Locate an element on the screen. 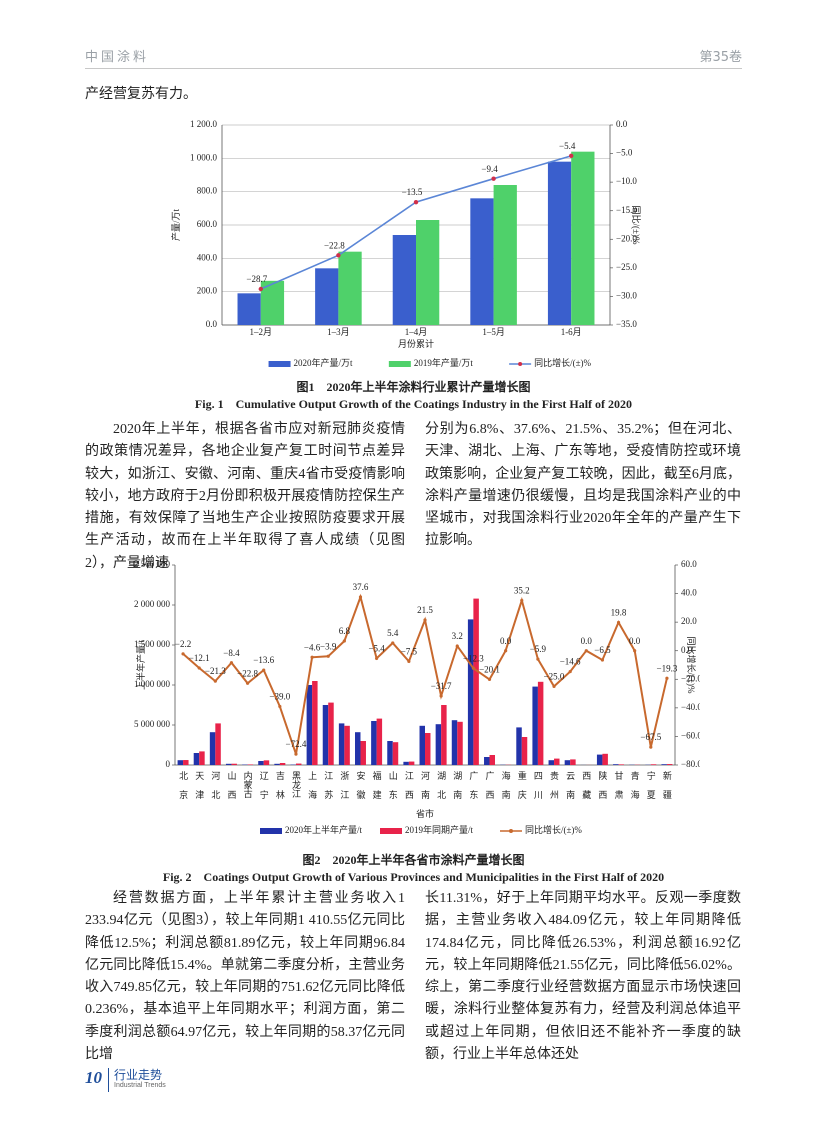 This screenshot has height=1122, width=827. y2-tick-label: −5.0 is located at coordinates (624, 153).